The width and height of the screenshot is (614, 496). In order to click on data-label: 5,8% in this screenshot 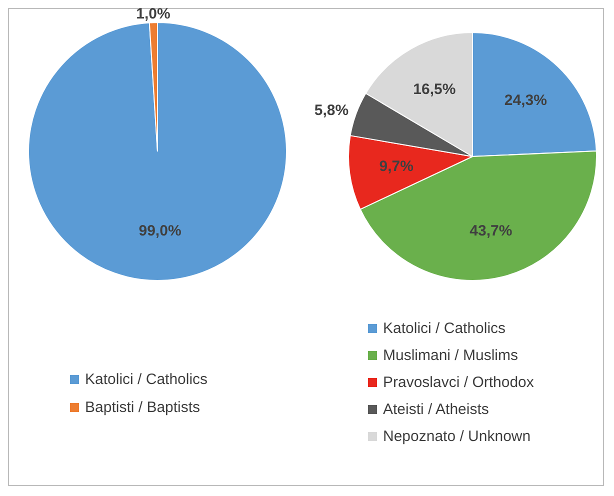, I will do `click(331, 111)`.